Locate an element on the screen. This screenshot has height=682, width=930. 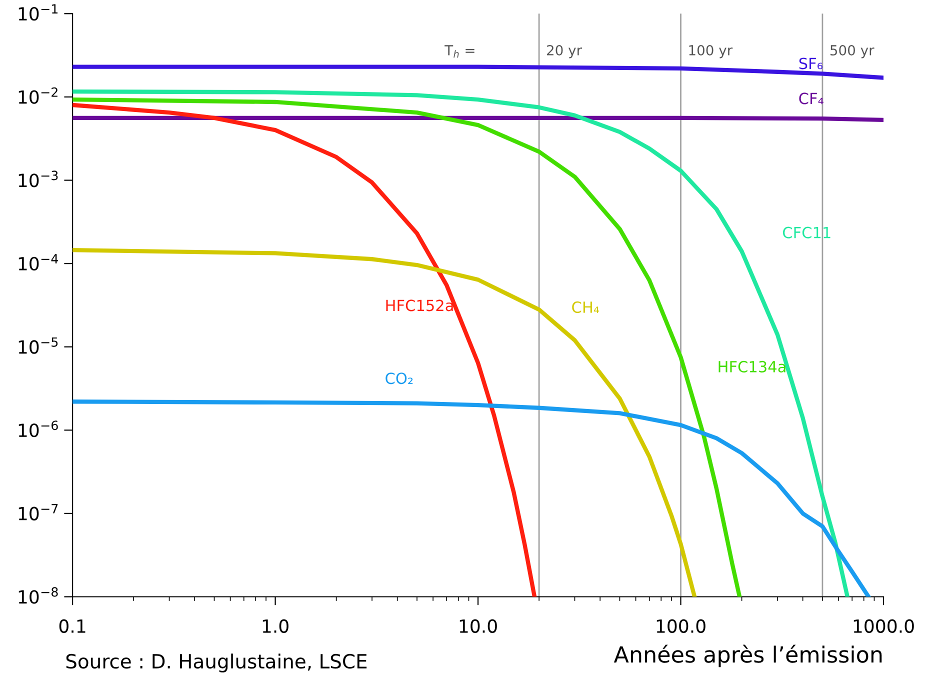
ref-line-label: 500 yr is located at coordinates (852, 51).